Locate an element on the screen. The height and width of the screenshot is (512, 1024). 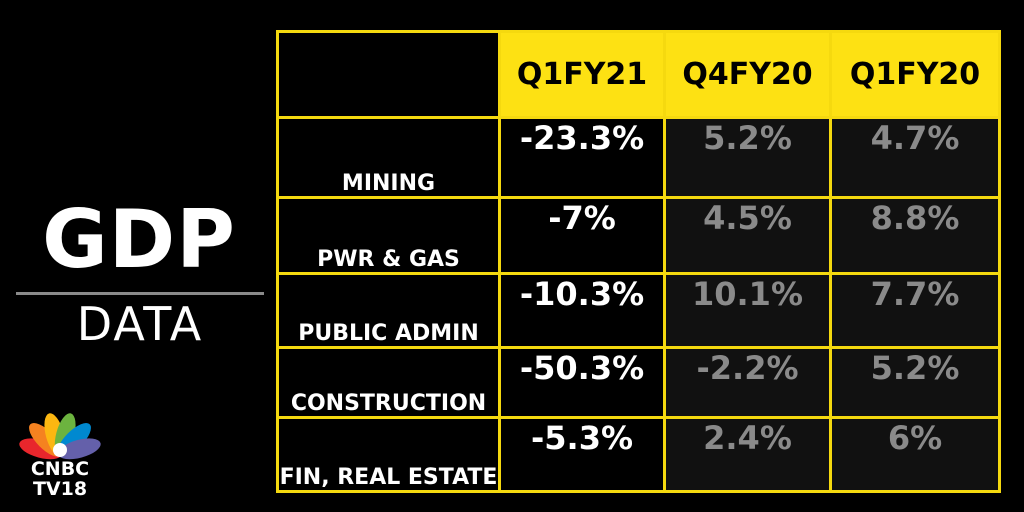
table-row: MINING -23.3% 5.2% 4.7% is located at coordinates (638, 157).